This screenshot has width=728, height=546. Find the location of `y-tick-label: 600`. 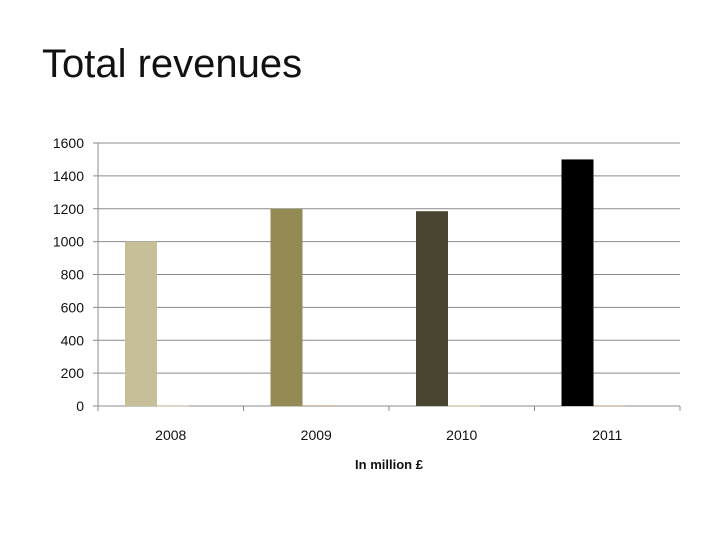

y-tick-label: 600 is located at coordinates (73, 307).